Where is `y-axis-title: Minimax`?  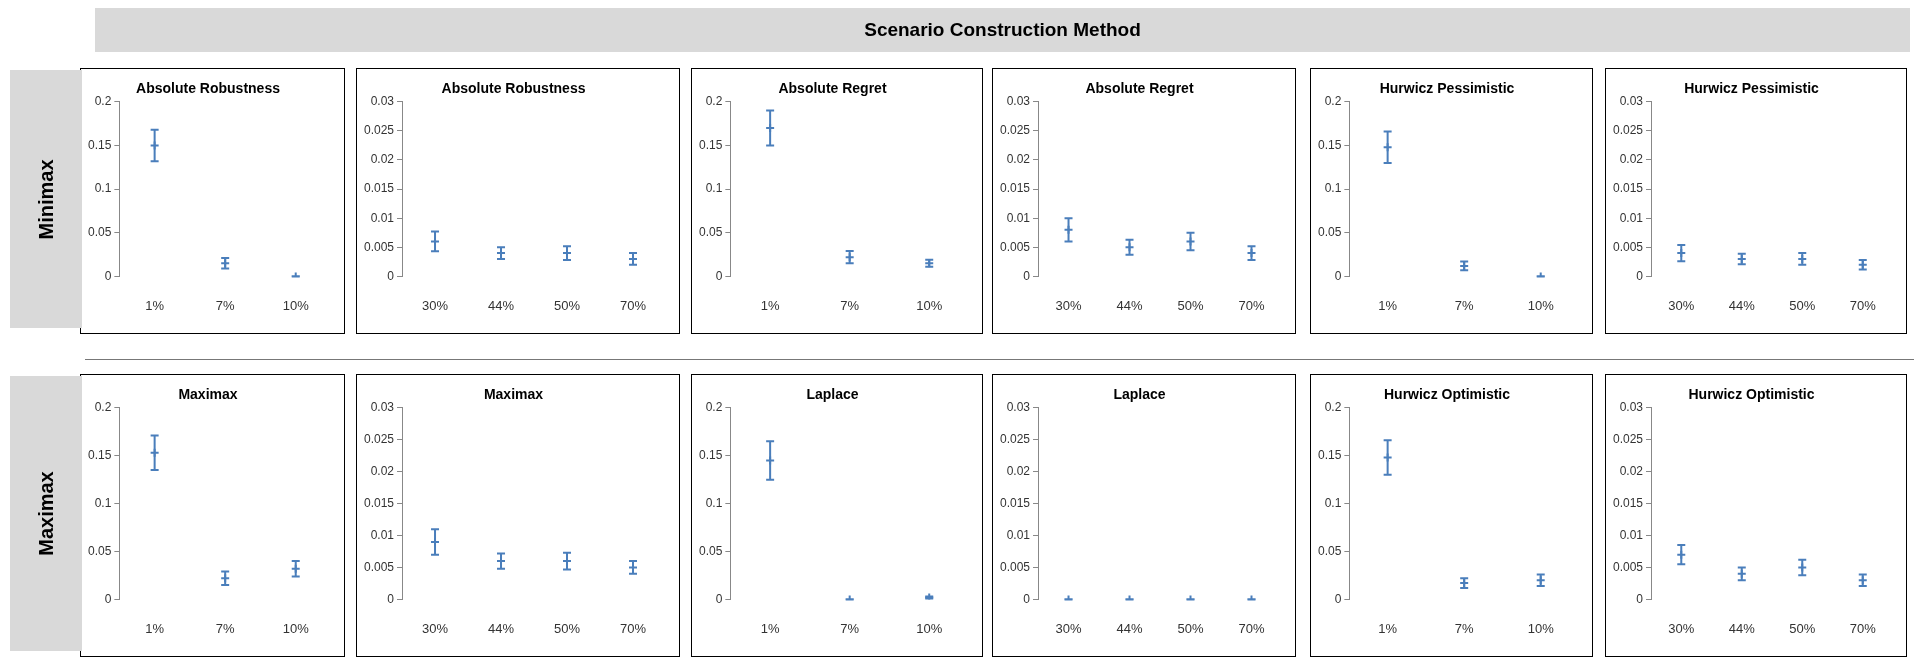
y-axis-title: Minimax is located at coordinates (46, 199).